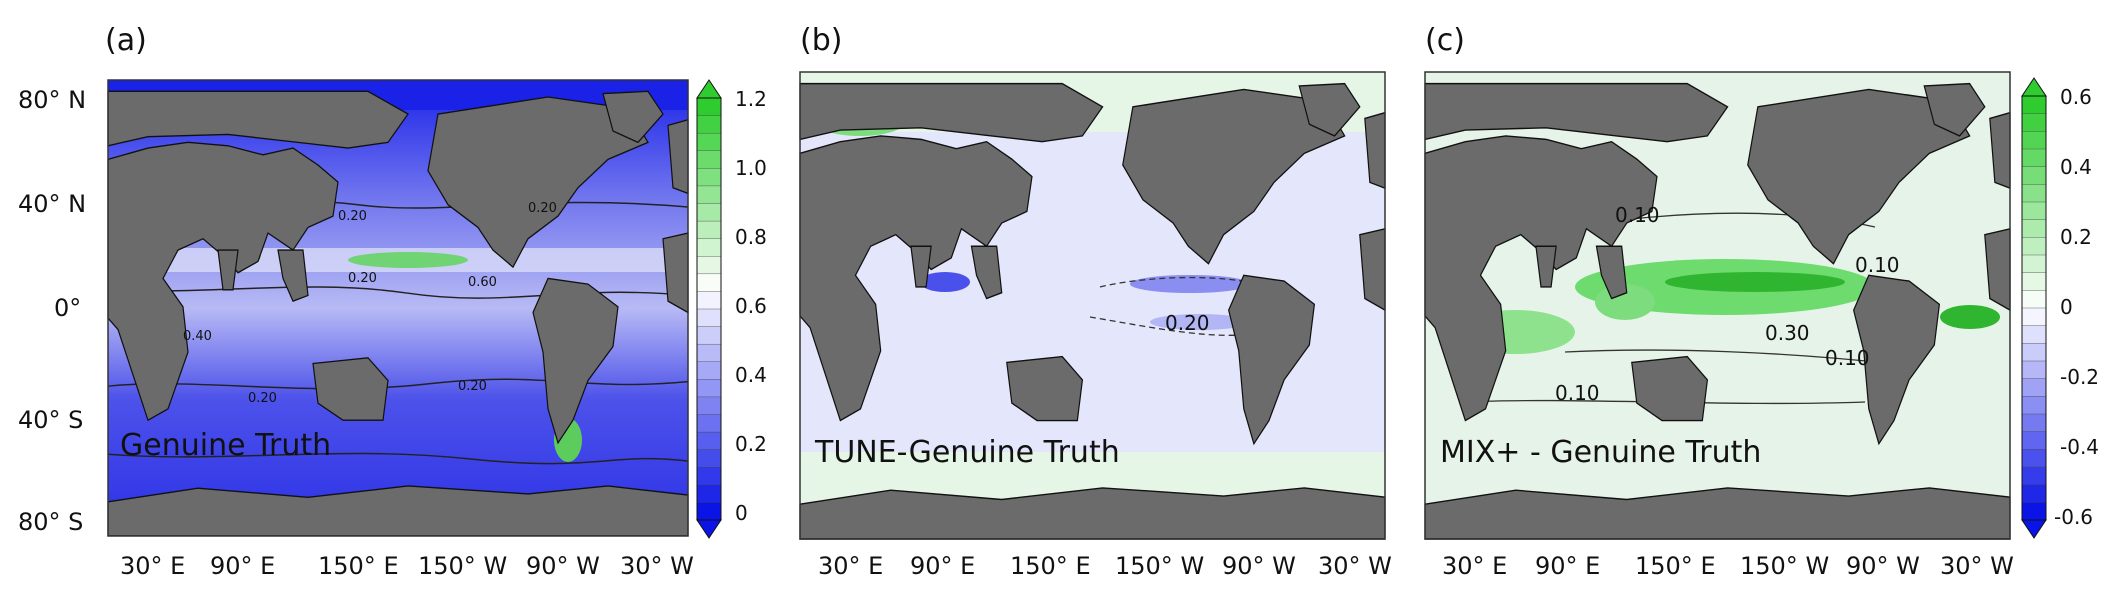 The width and height of the screenshot is (2114, 604). What do you see at coordinates (2079, 377) in the screenshot?
I see `colorbar-tick: -0.2` at bounding box center [2079, 377].